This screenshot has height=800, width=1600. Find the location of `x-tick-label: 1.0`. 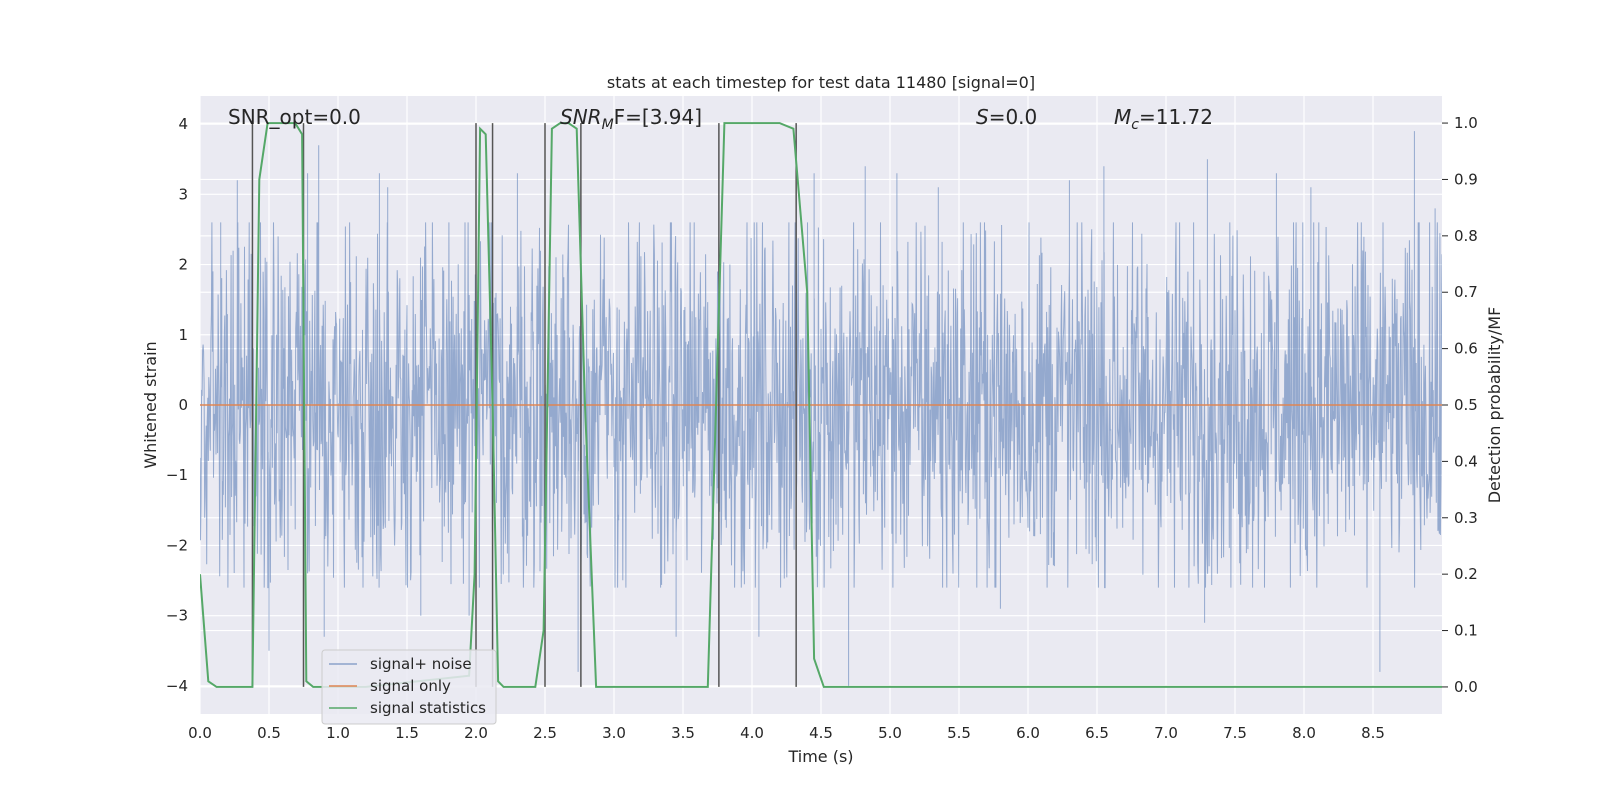

x-tick-label: 1.0 is located at coordinates (338, 733).